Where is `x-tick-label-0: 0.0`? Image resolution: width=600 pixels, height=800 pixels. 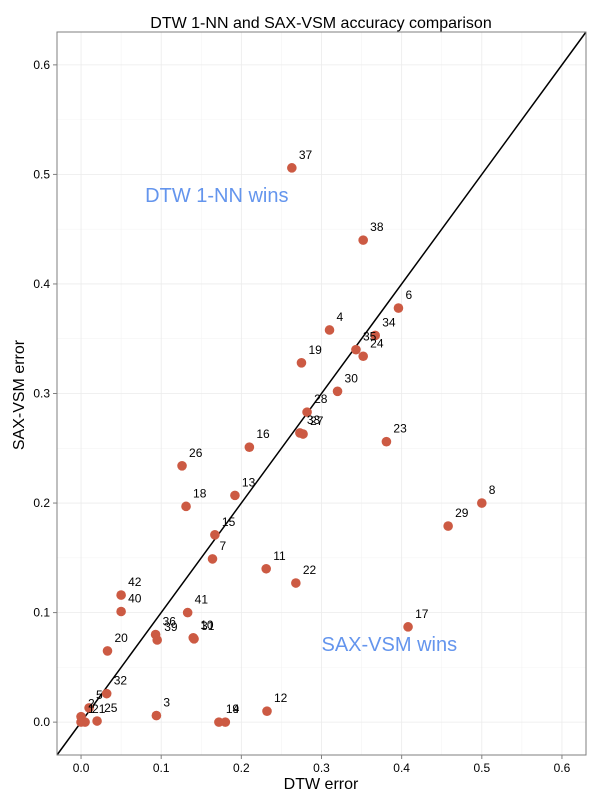
x-tick-label-0: 0.0 is located at coordinates (81, 768).